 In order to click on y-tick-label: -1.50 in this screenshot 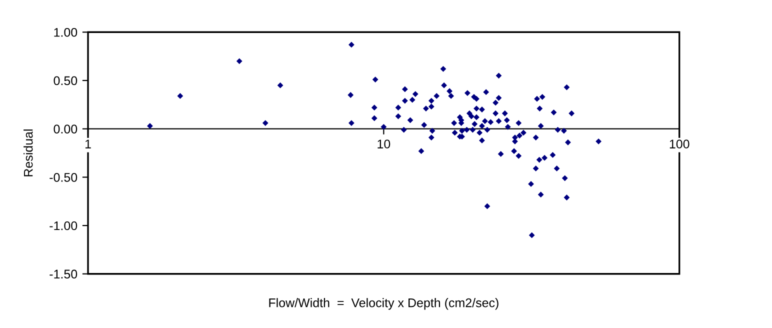, I will do `click(64, 274)`.